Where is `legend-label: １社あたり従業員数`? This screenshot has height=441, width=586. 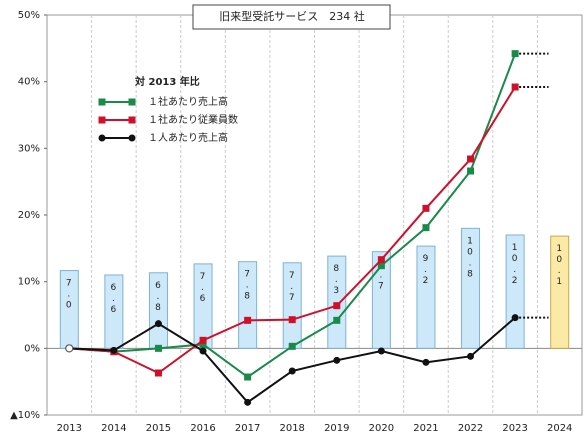 legend-label: １社あたり従業員数 is located at coordinates (193, 119).